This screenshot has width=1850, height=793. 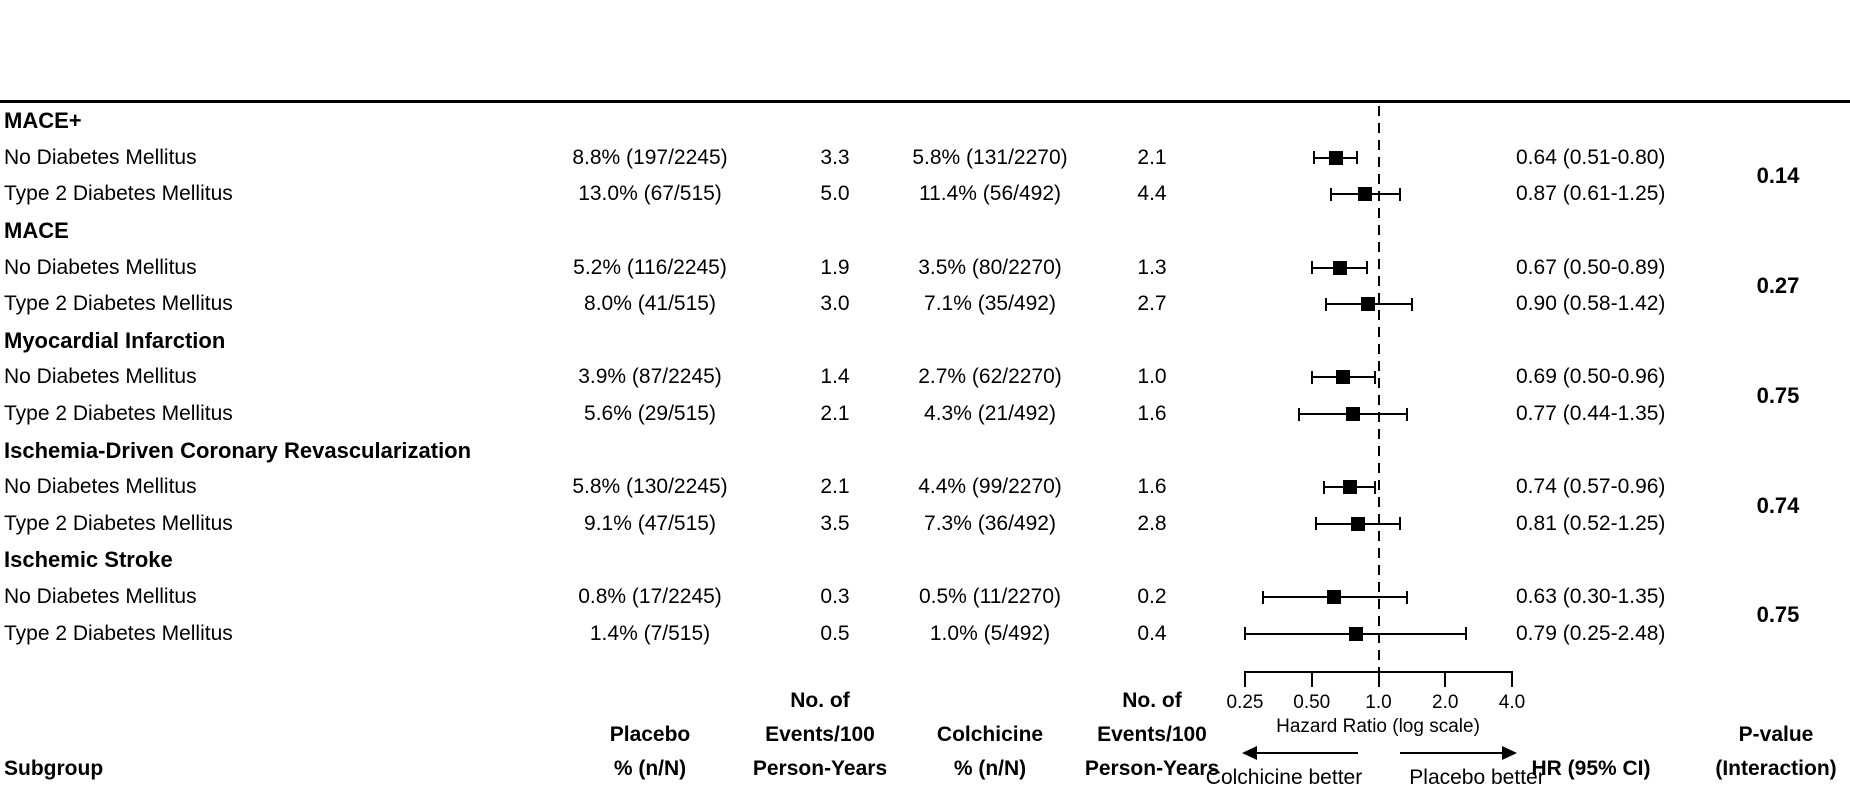 I want to click on colchicine-rate-value: 1.0, so click(x=1152, y=377).